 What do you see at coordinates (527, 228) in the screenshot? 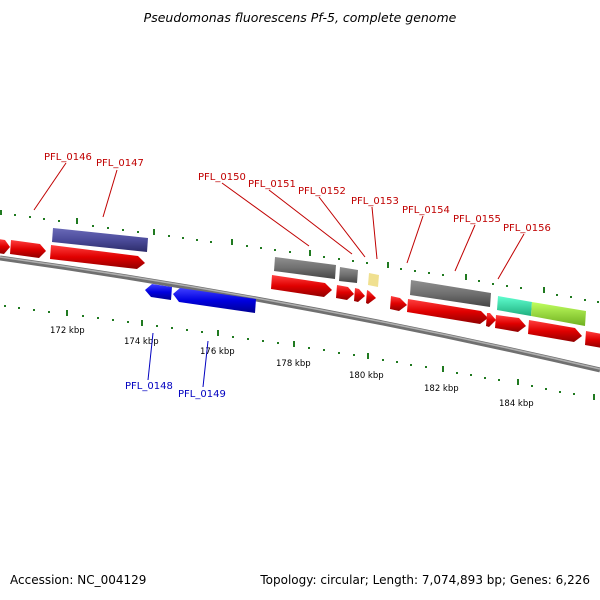
I see `gene-label: PFL_0156` at bounding box center [527, 228].